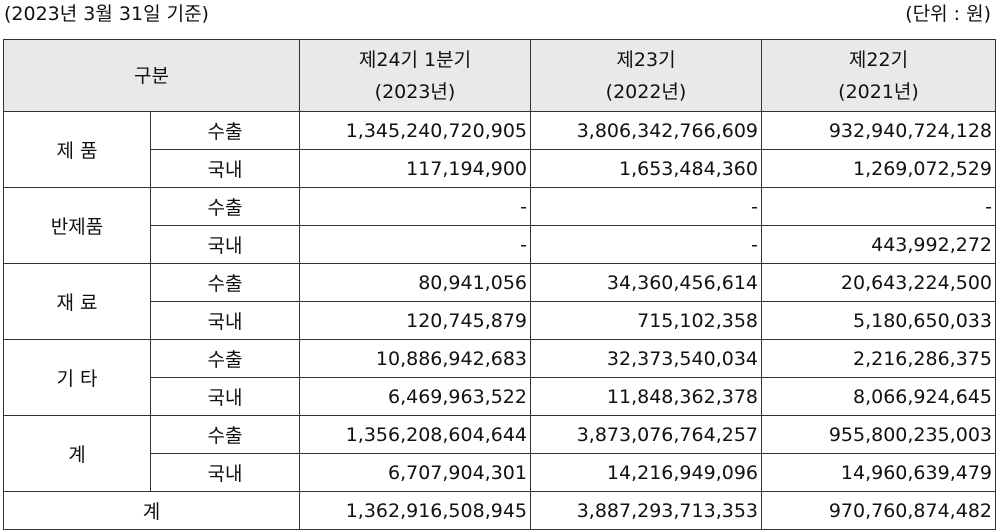  I want to click on value-cell: 5,180,650,033, so click(878, 320).